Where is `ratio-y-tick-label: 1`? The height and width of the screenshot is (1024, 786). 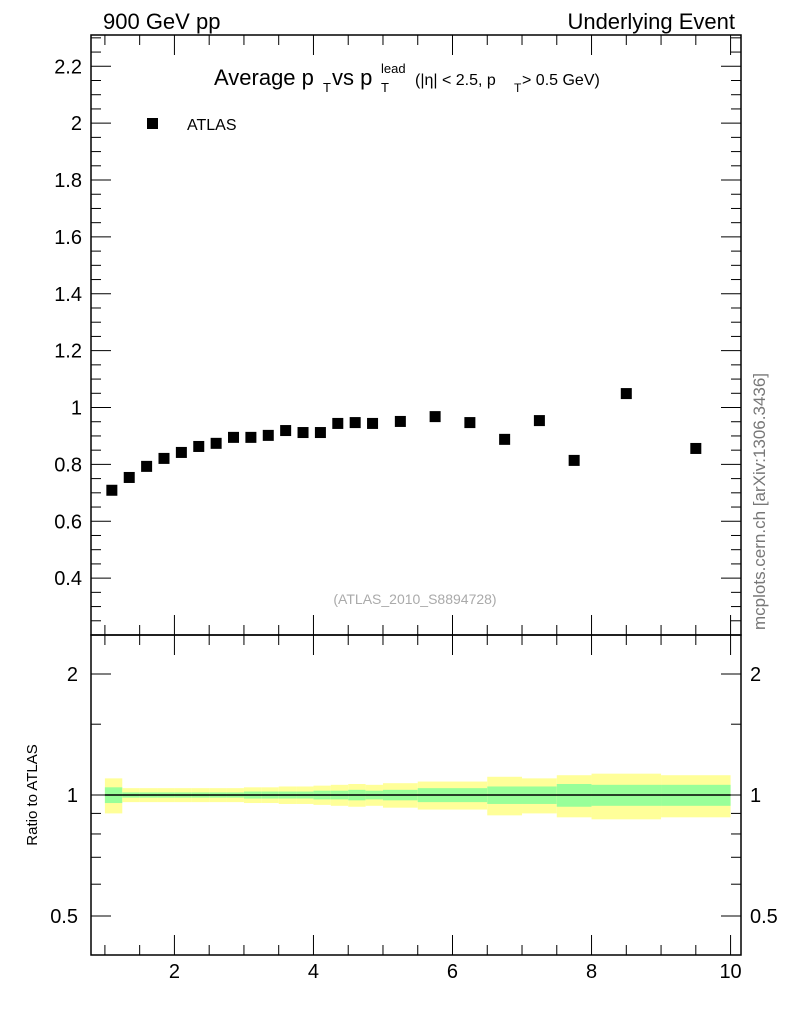
ratio-y-tick-label: 1 is located at coordinates (72, 796).